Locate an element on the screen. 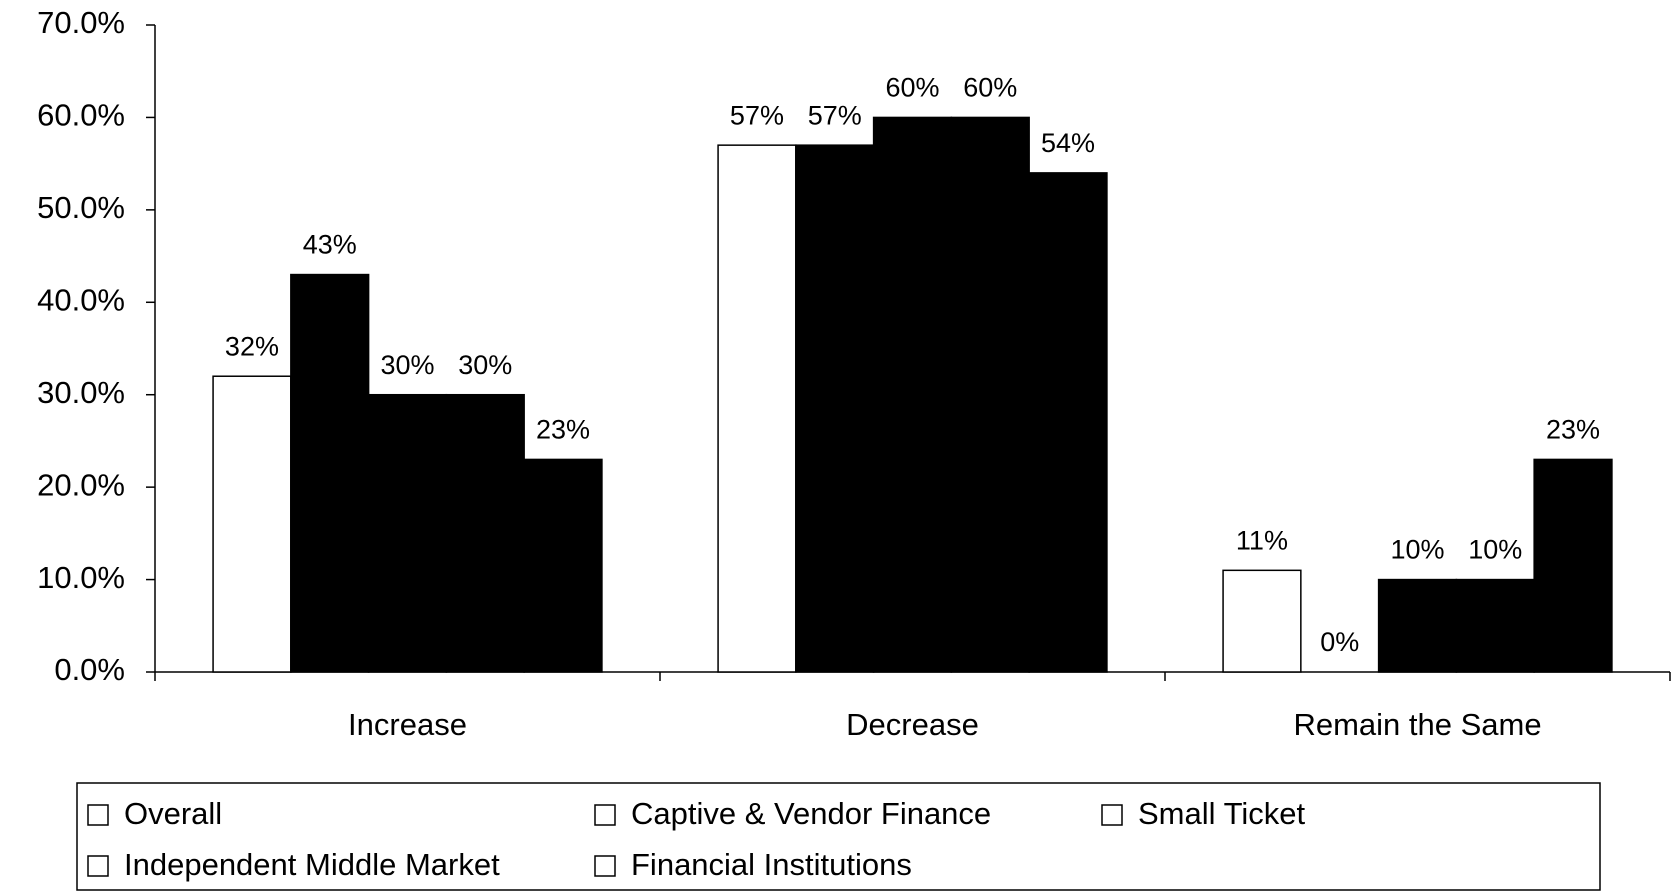 The width and height of the screenshot is (1677, 892). value-label: 0% is located at coordinates (1339, 642).